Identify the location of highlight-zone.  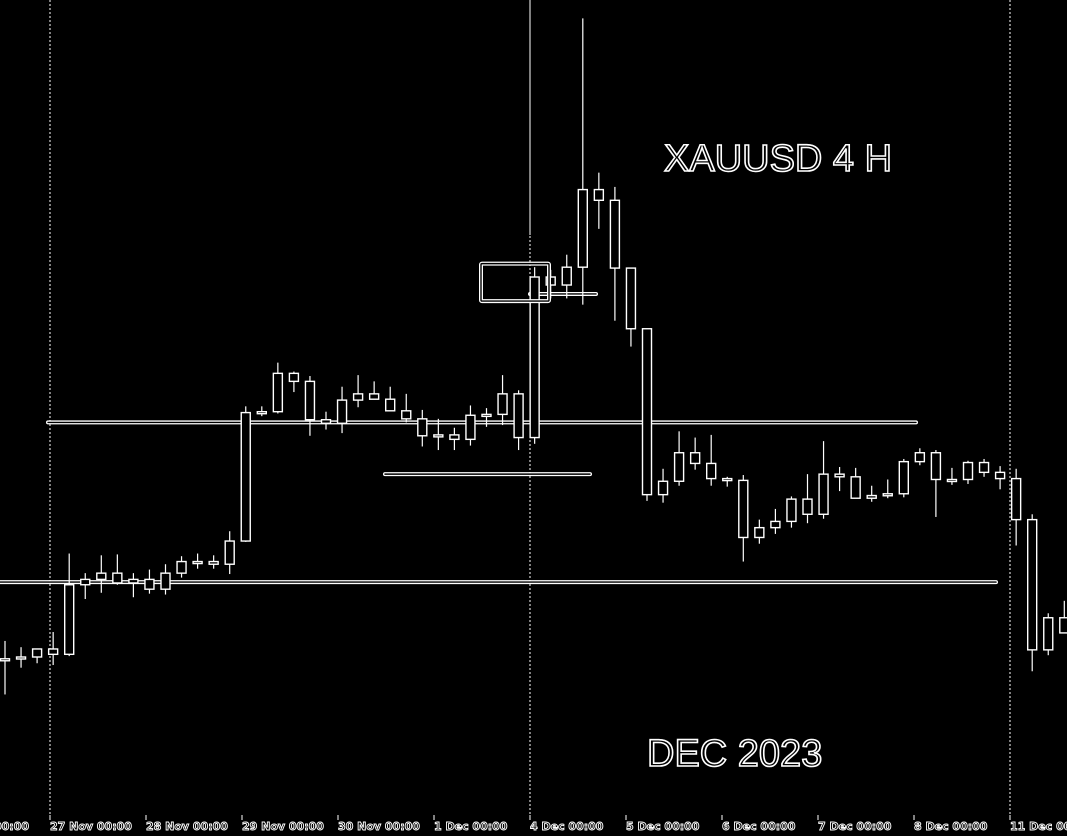
(515, 282).